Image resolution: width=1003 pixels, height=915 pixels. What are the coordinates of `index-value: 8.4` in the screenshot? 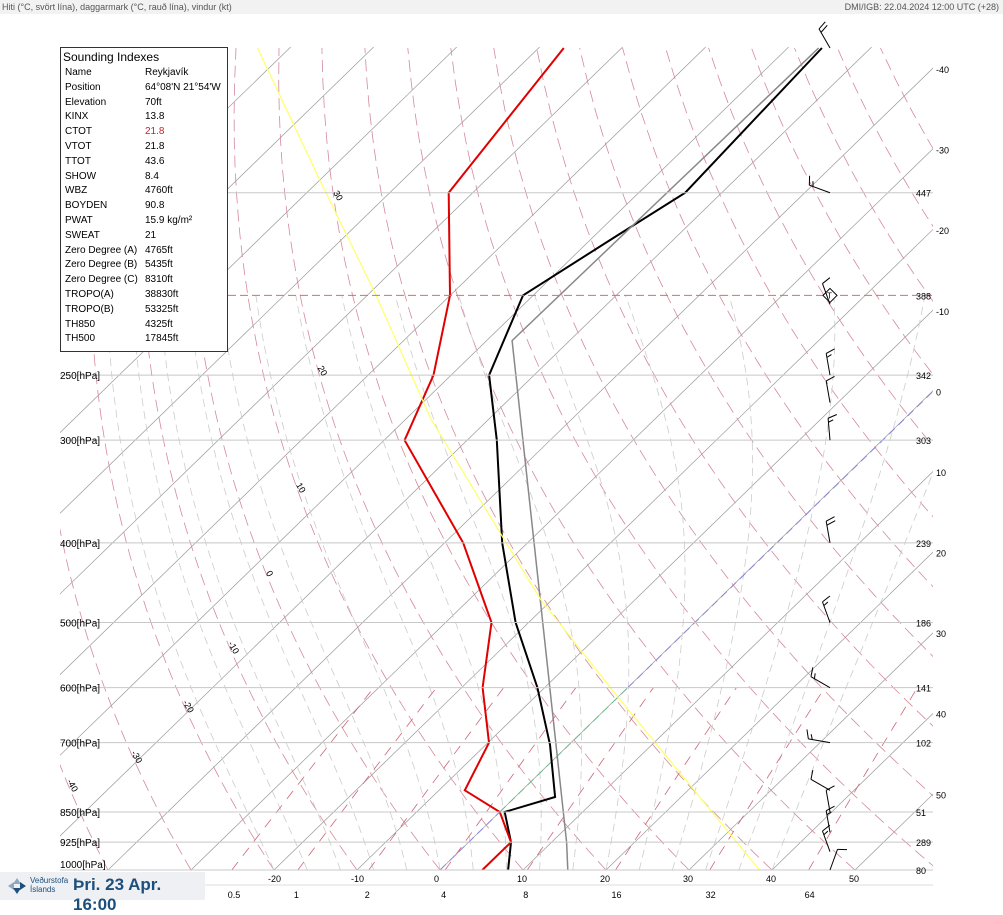 It's located at (152, 177).